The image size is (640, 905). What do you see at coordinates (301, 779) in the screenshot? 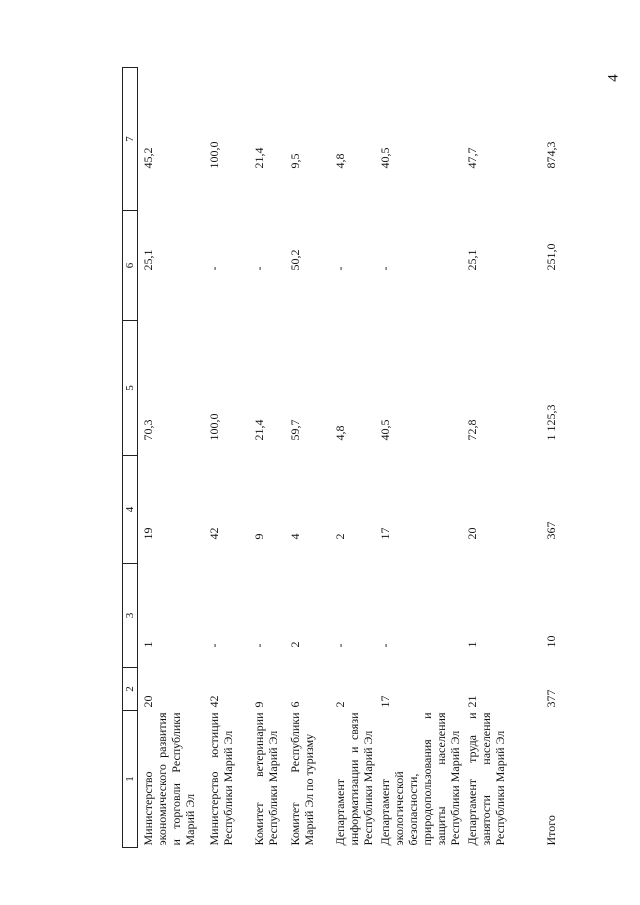
I see `org-name: Комитет Республики Марий Эл по туризму` at bounding box center [301, 779].